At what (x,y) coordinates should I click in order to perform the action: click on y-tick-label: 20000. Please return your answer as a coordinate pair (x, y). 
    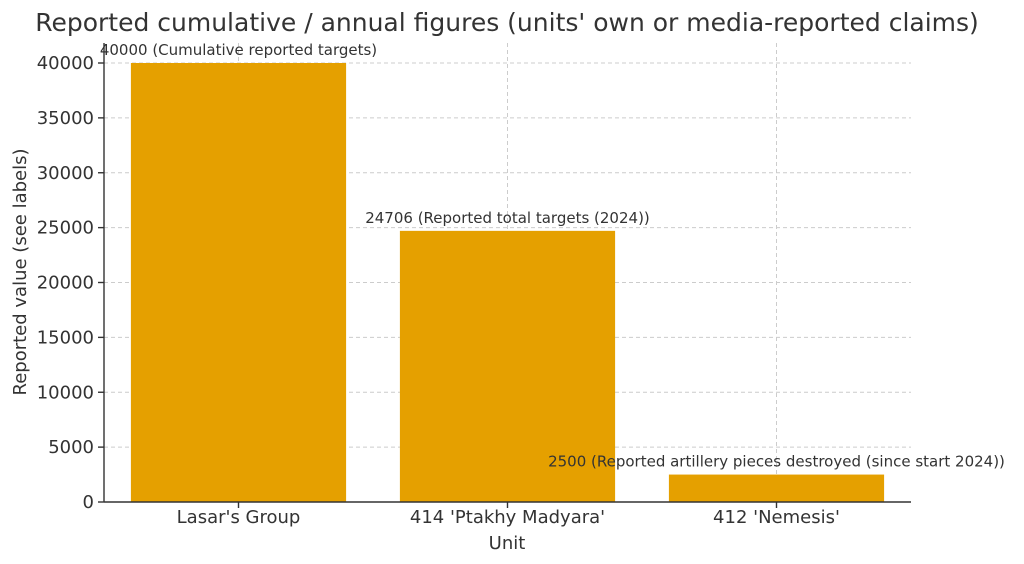
    Looking at the image, I should click on (65, 283).